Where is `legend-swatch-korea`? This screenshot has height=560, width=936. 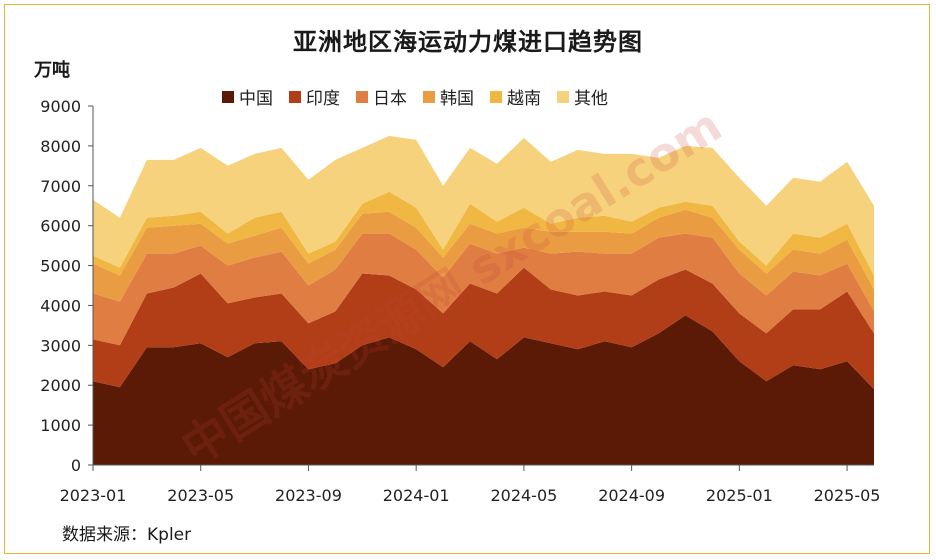
legend-swatch-korea is located at coordinates (429, 96).